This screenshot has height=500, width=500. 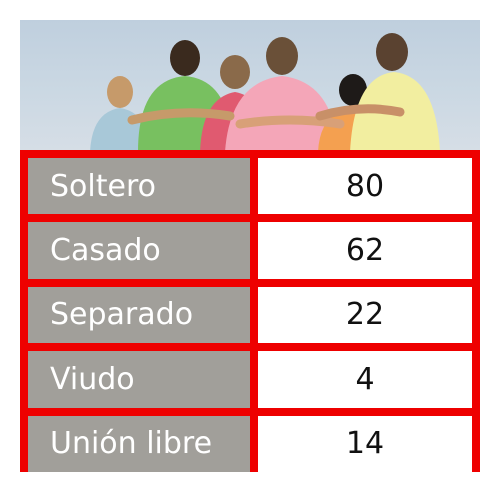 What do you see at coordinates (365, 250) in the screenshot?
I see `row-value: 62` at bounding box center [365, 250].